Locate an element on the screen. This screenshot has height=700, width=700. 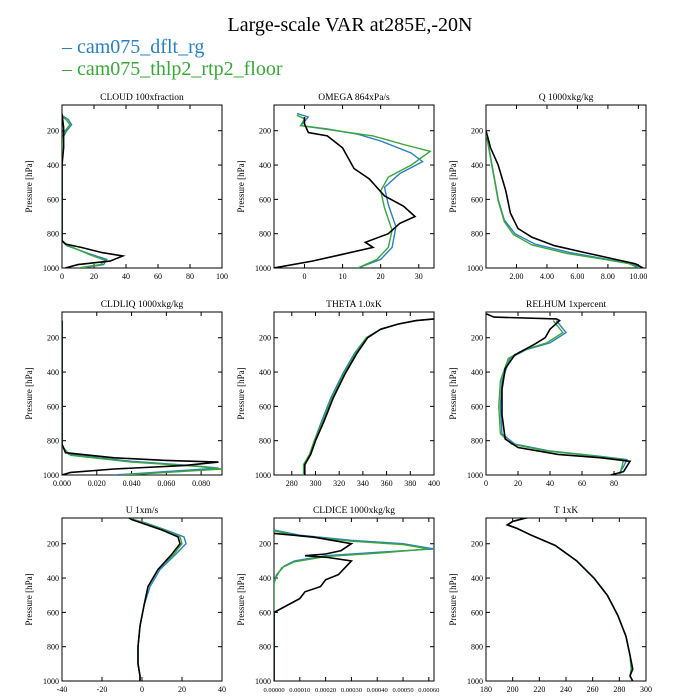
x-tick-label: 0.00060 is located at coordinates (428, 690).